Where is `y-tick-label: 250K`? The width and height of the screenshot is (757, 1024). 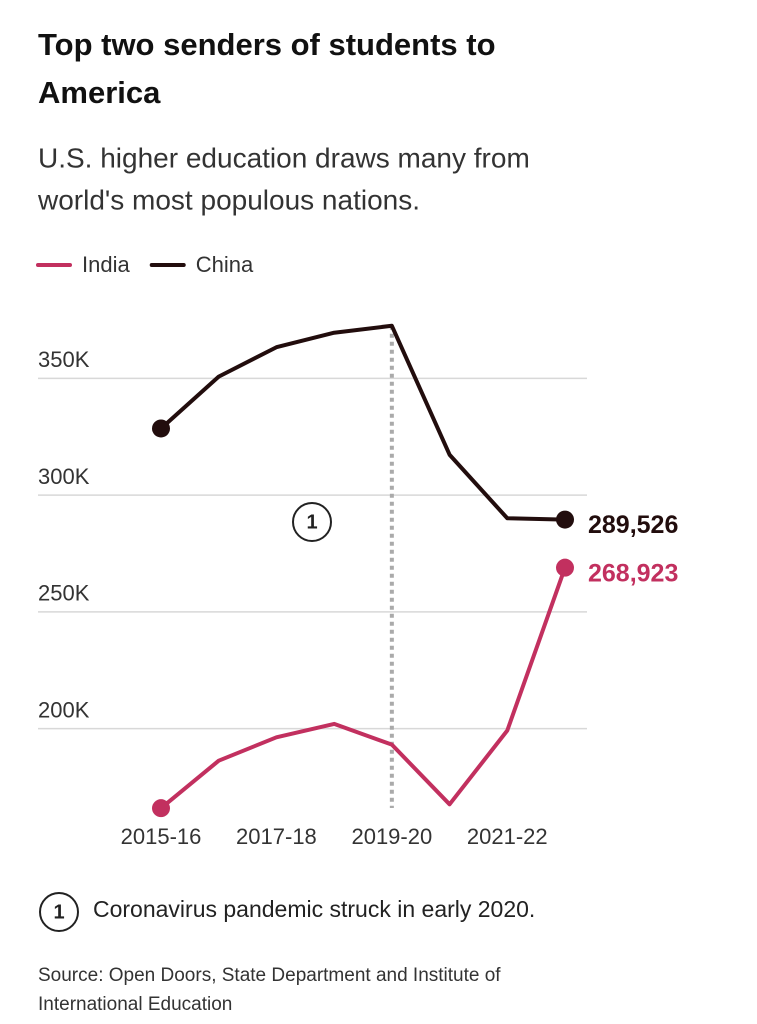 y-tick-label: 250K is located at coordinates (64, 593).